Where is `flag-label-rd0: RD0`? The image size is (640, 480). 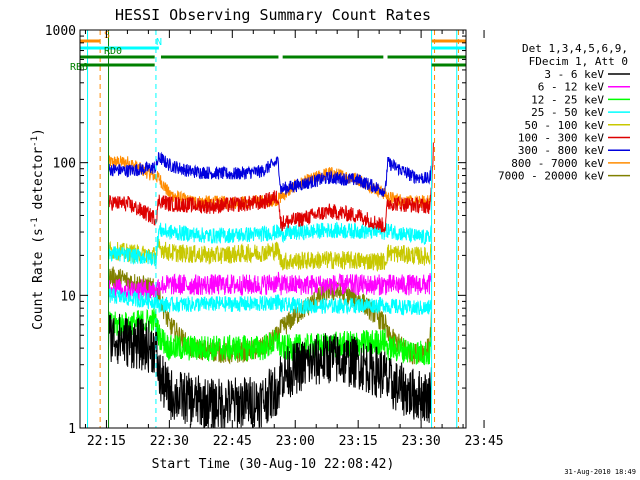
flag-label-rd0: RD0 is located at coordinates (113, 51).